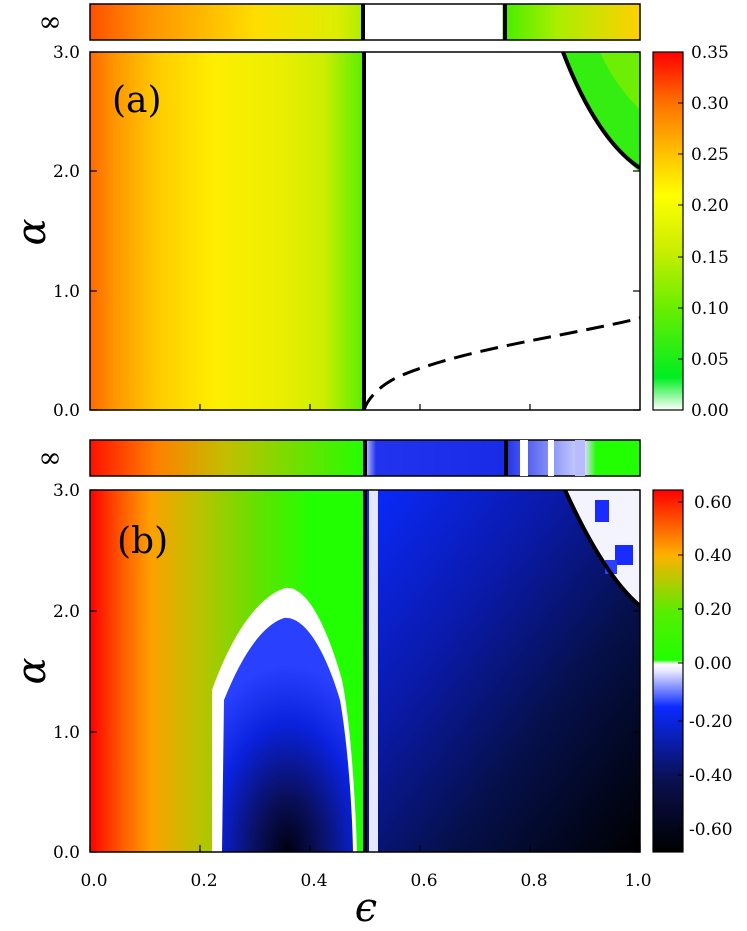  What do you see at coordinates (668, 671) in the screenshot?
I see `panel-b-colorbar` at bounding box center [668, 671].